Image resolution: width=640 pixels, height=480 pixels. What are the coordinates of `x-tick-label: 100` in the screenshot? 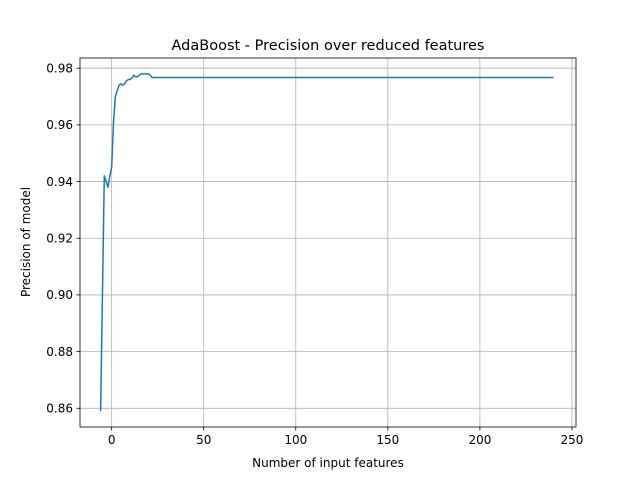 It's located at (295, 440).